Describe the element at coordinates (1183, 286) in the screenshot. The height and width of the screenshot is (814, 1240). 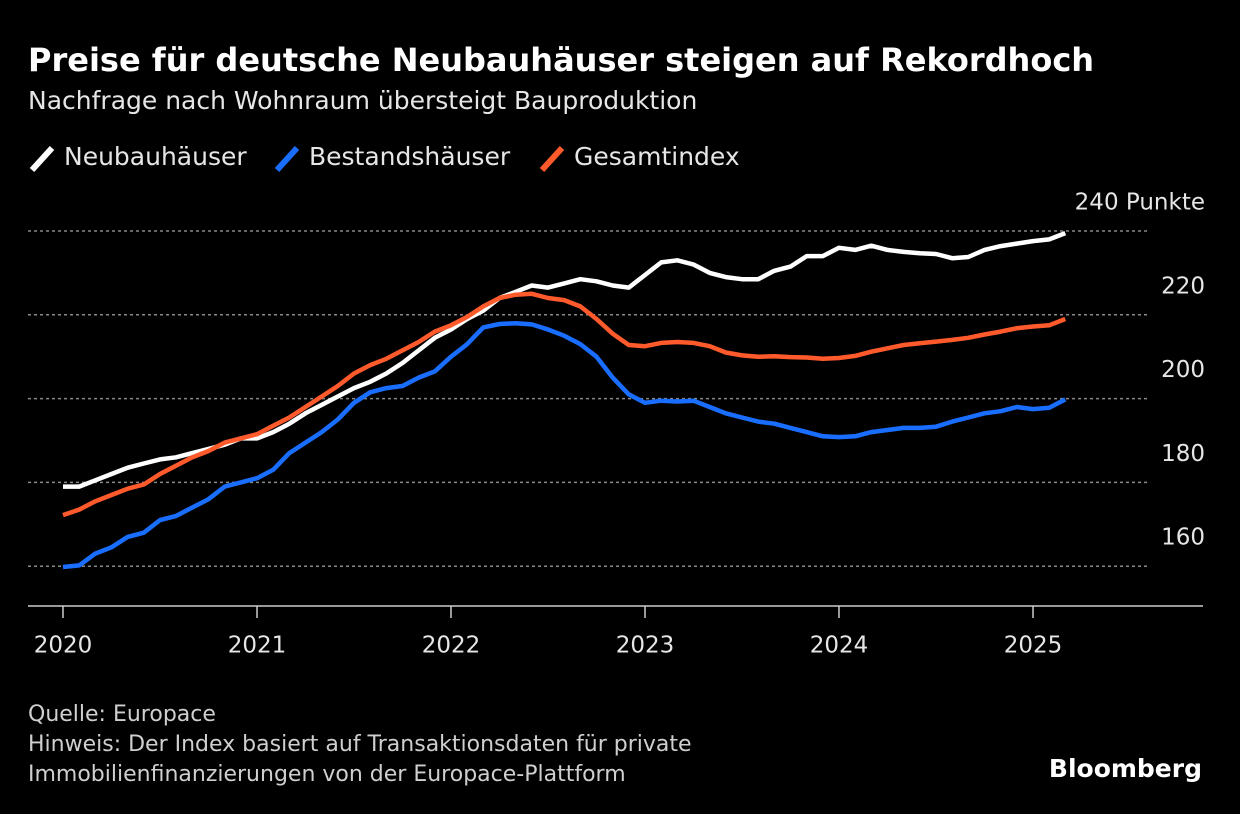
I see `y-tick-label: 220` at that location.